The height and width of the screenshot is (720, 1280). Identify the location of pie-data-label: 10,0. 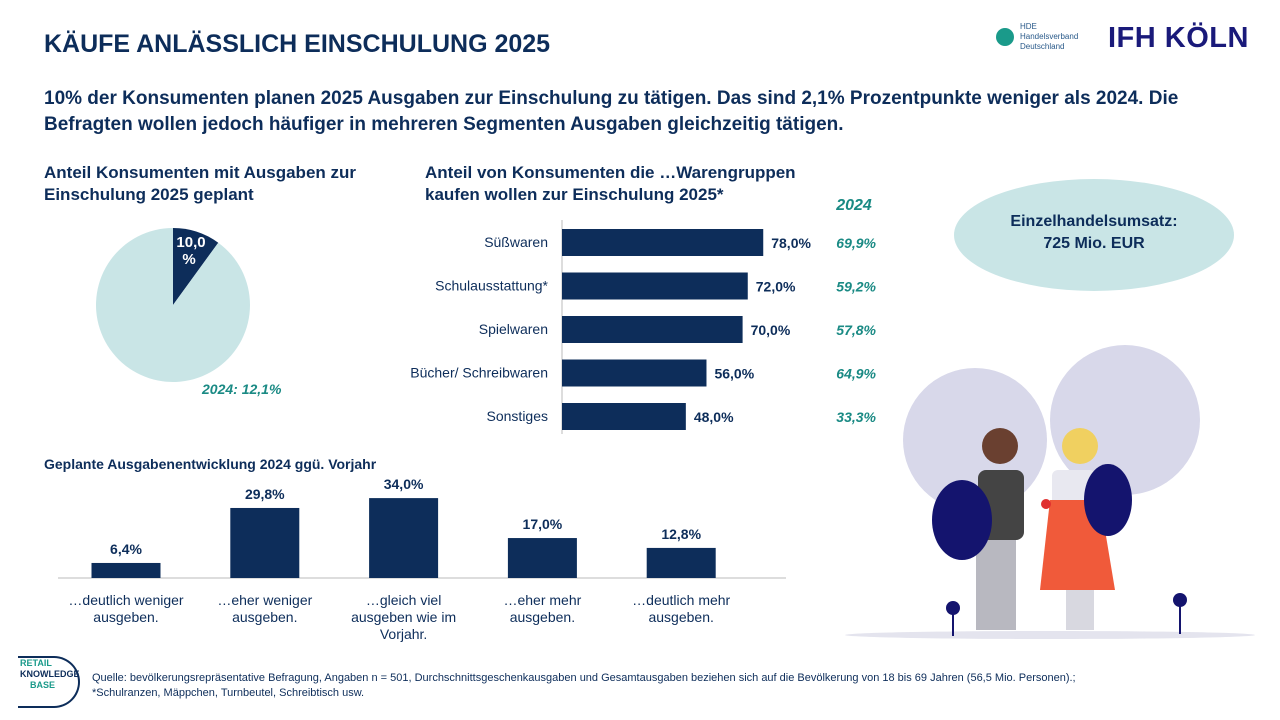
(190, 242).